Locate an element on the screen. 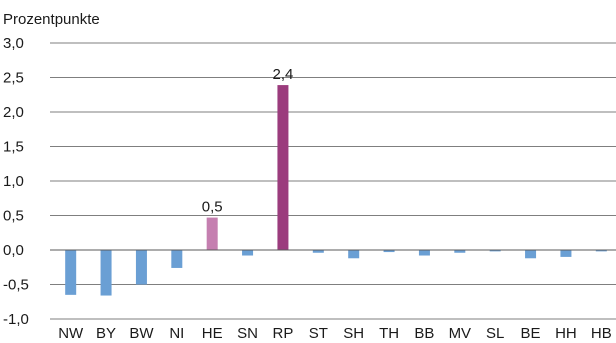 The width and height of the screenshot is (616, 343). x-tick-label: SL is located at coordinates (495, 333).